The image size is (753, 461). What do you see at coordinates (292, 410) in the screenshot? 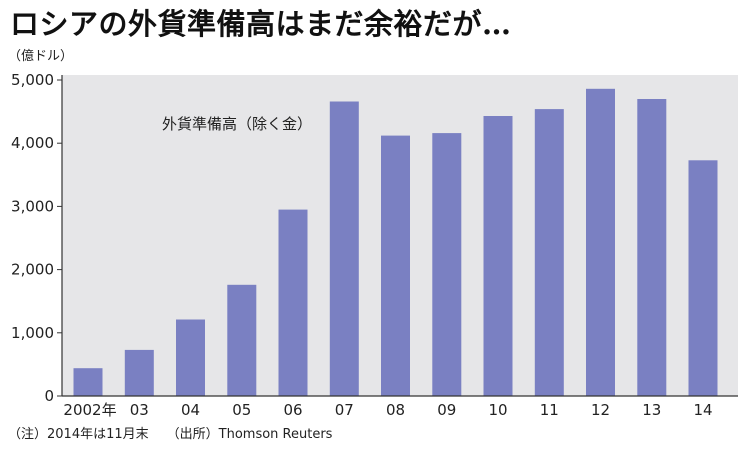
I see `x-tick-label: 06` at bounding box center [292, 410].